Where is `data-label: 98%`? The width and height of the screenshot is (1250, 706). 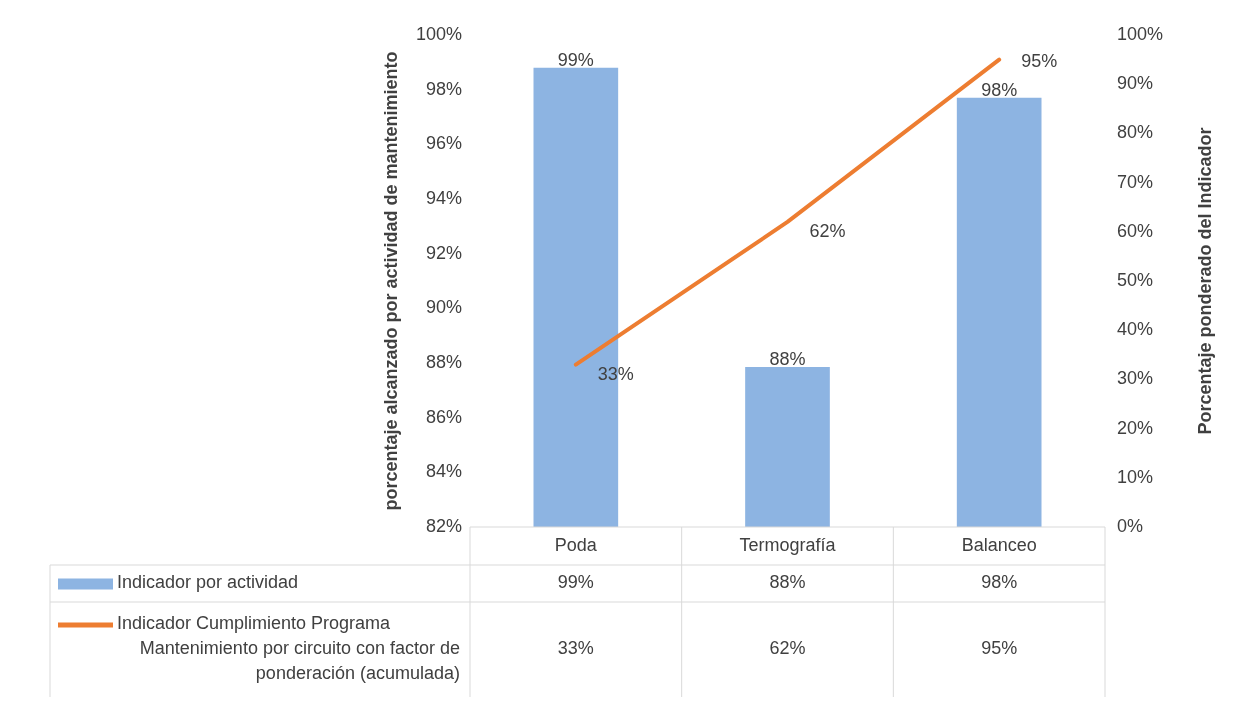
data-label: 98% is located at coordinates (999, 582).